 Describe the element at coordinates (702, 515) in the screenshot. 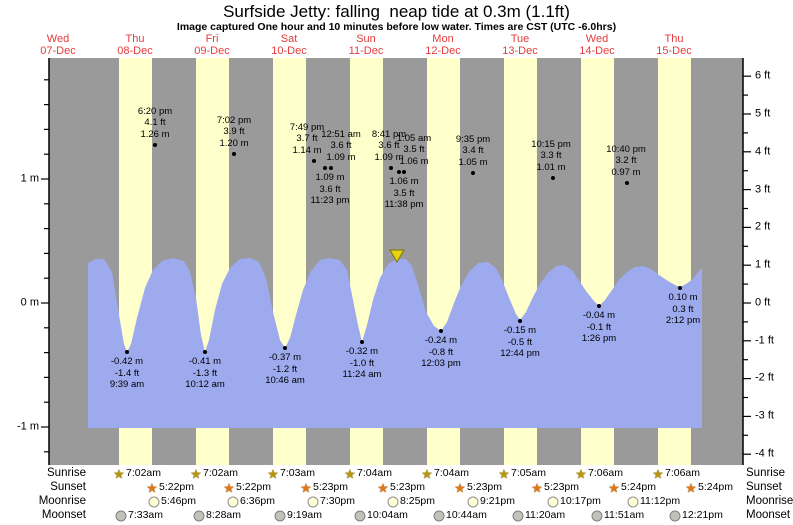

I see `astro-event-time: 12:21pm` at that location.